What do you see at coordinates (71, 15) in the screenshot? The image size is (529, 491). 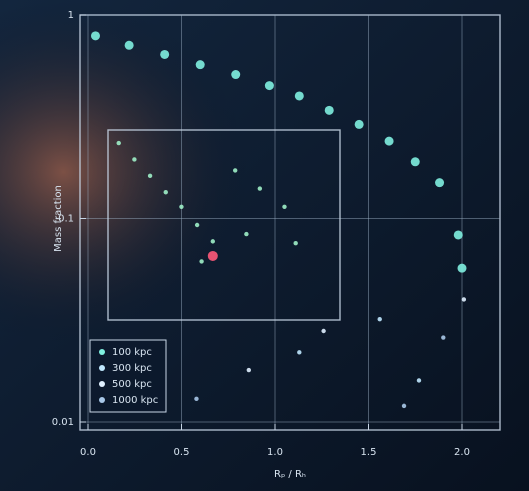 I see `y-tick-label: 1` at bounding box center [71, 15].